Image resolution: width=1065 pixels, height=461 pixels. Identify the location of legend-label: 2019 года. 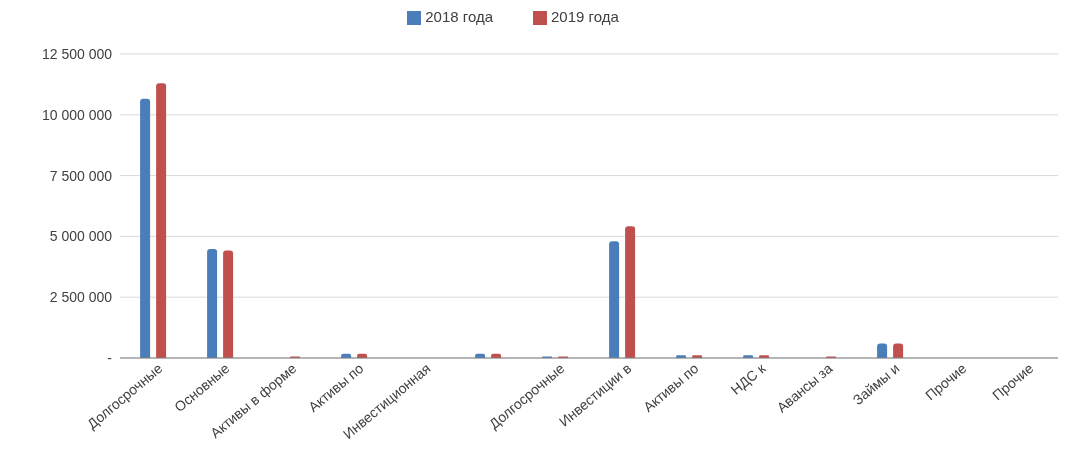
(585, 16).